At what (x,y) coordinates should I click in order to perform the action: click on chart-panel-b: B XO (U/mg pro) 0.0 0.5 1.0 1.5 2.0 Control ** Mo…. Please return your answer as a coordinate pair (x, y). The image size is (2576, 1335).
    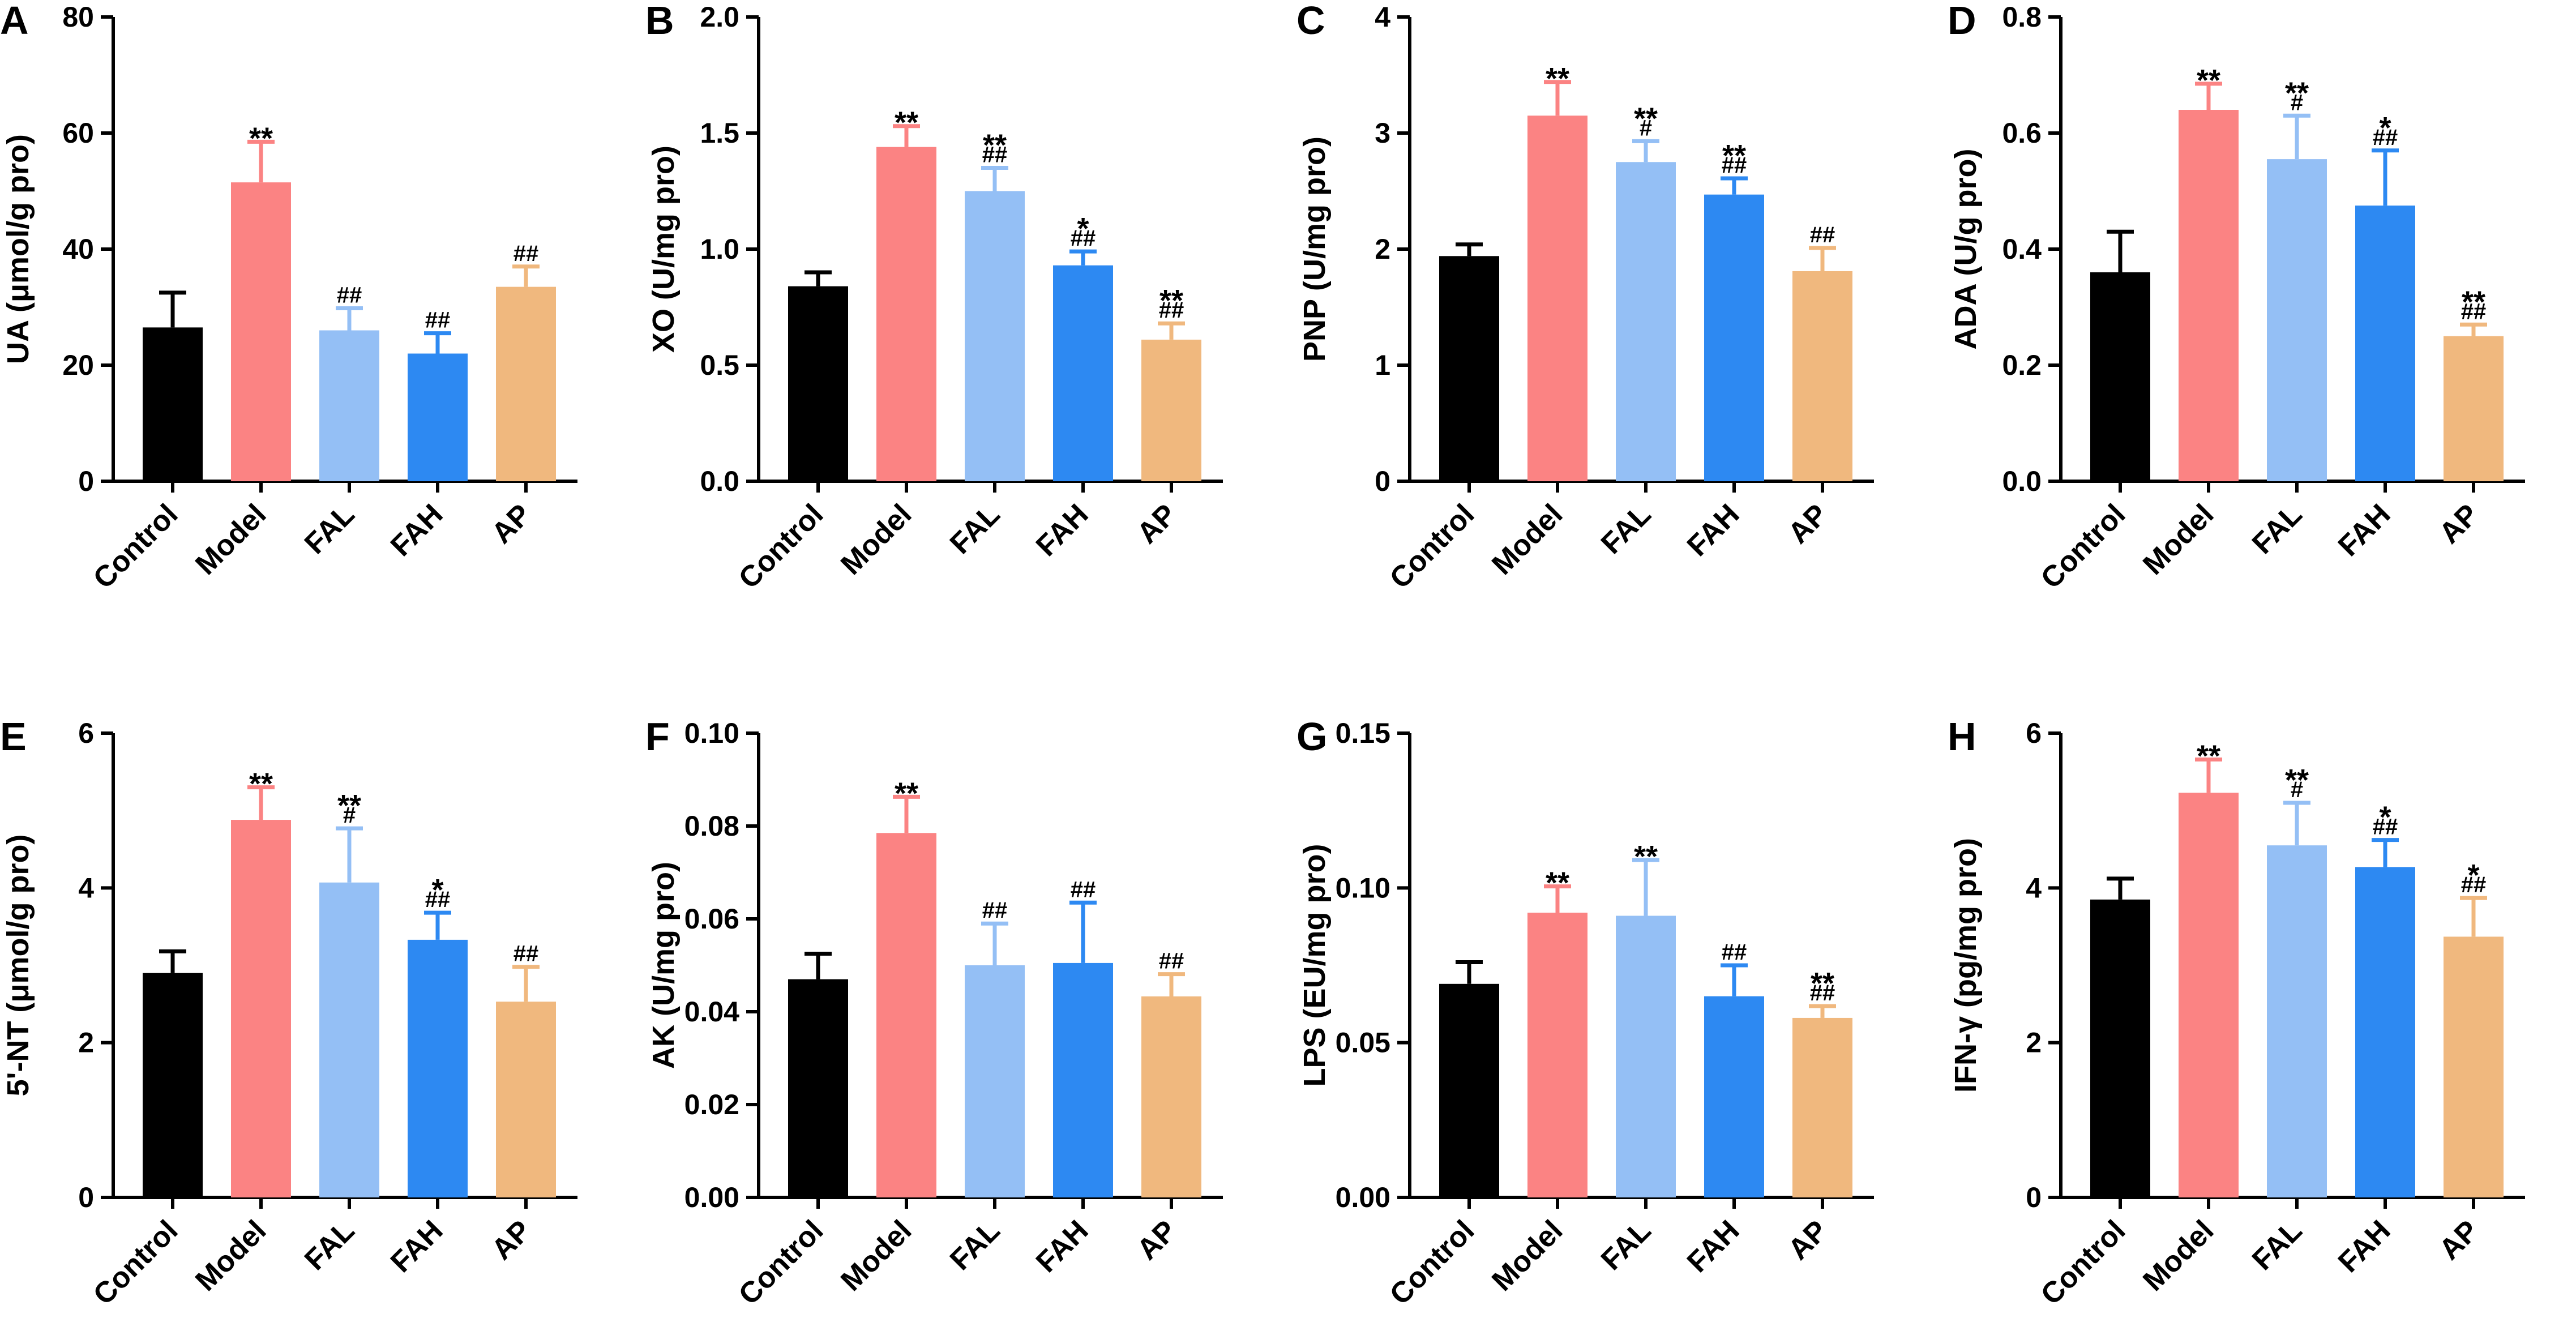
    Looking at the image, I should click on (934, 297).